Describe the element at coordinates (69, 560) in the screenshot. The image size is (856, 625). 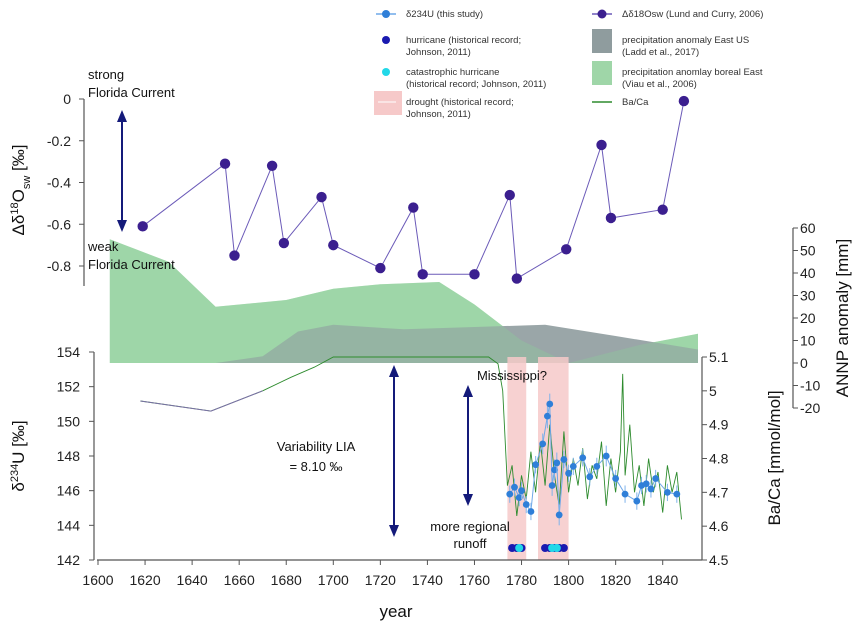
I see `y-tick-label-u234: 142` at that location.